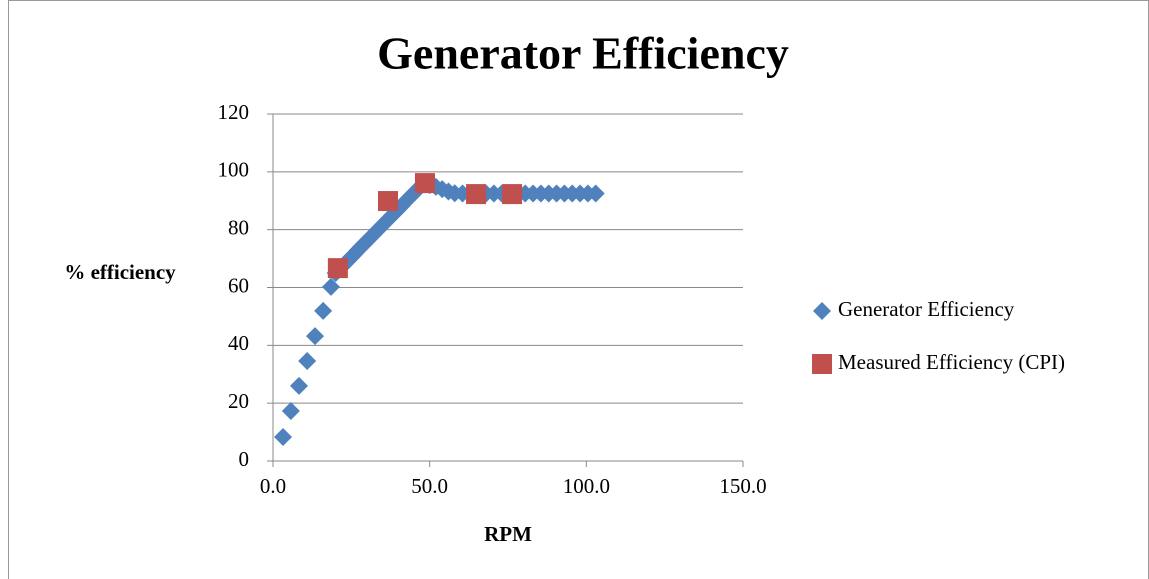  Describe the element at coordinates (508, 534) in the screenshot. I see `x-axis-label: RPM` at that location.